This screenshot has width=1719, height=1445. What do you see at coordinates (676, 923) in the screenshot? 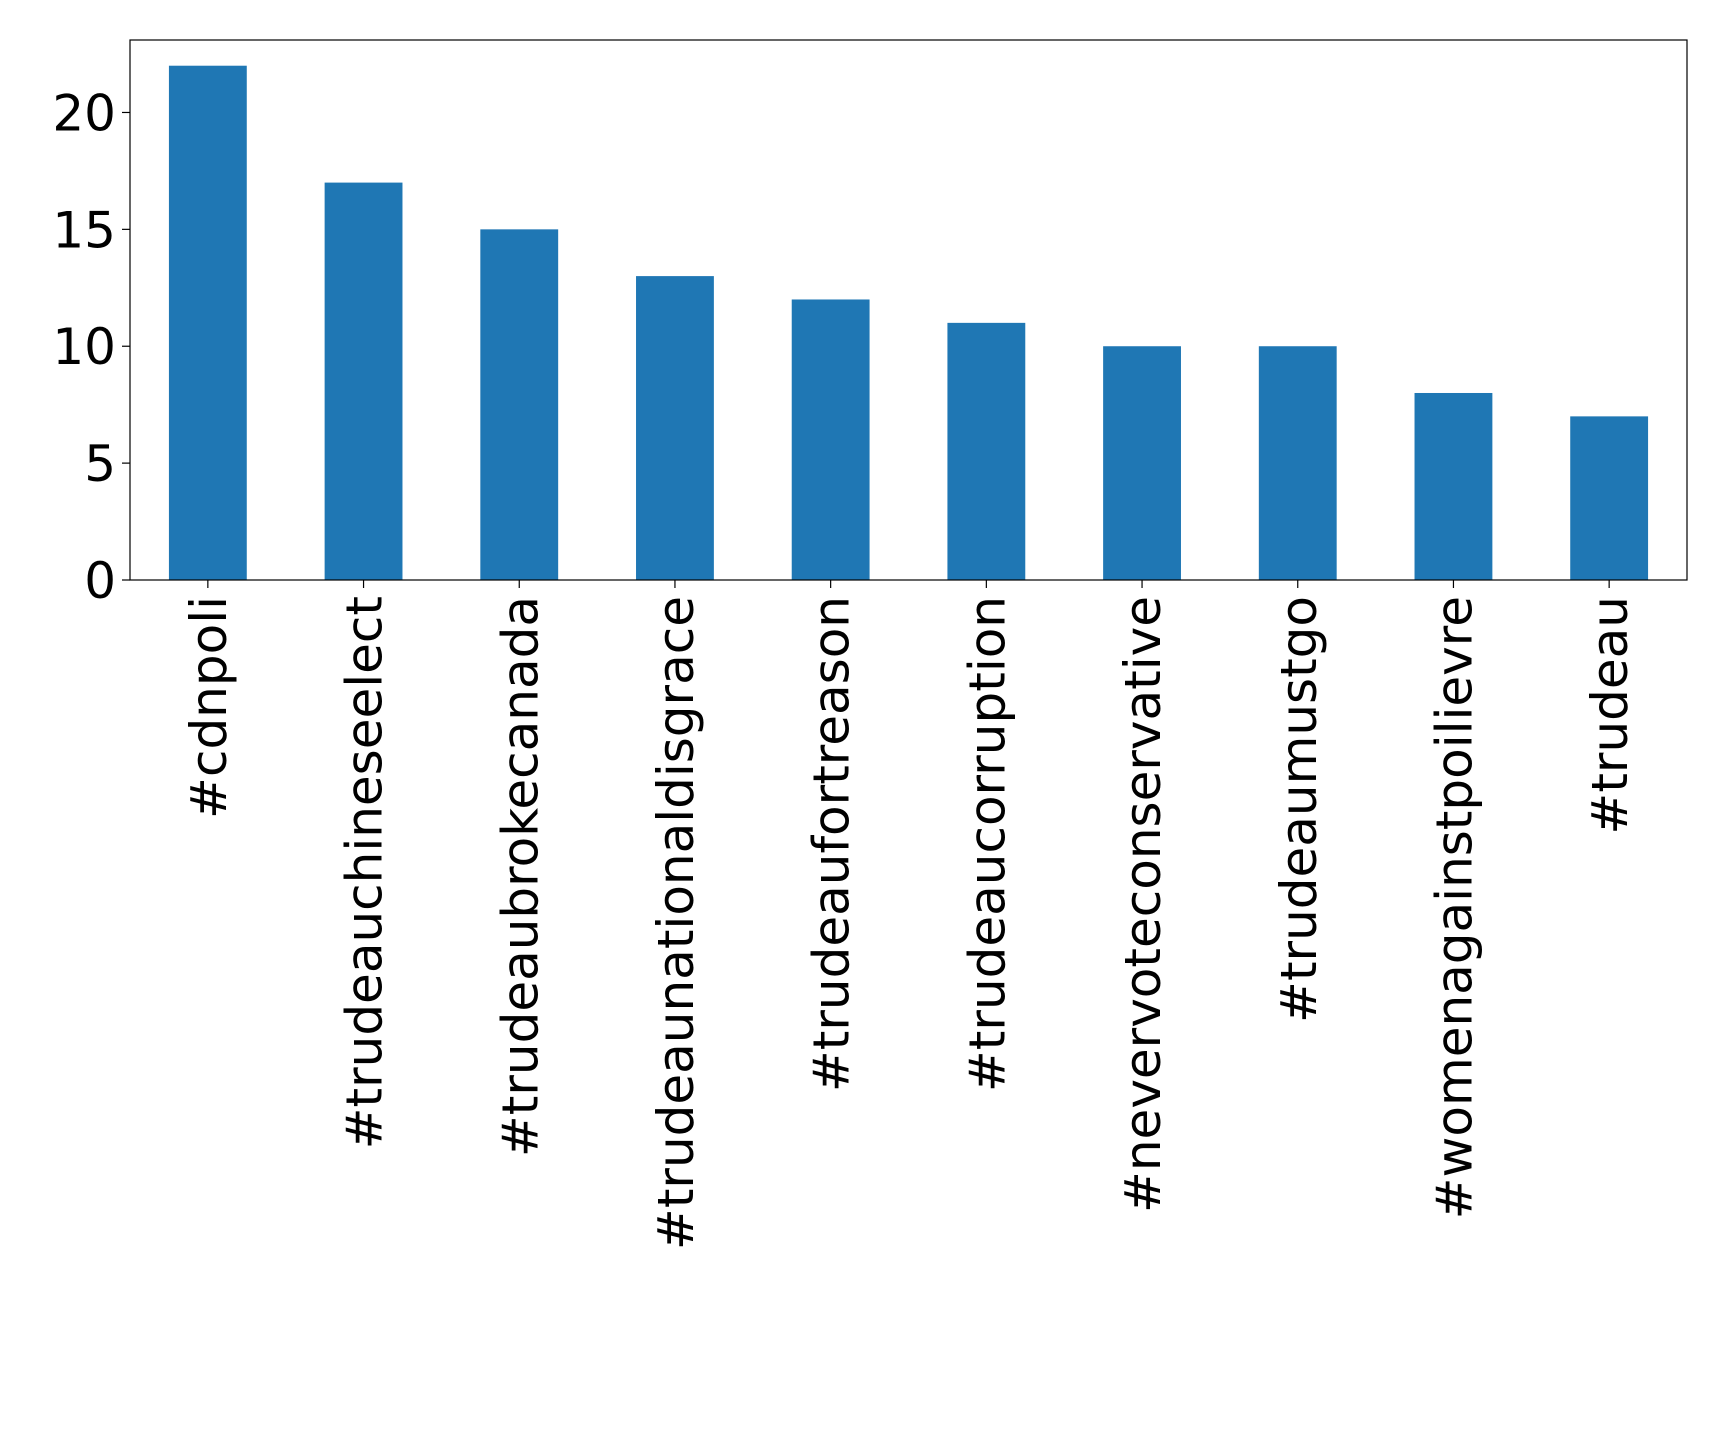
I see `x-tick-label: #trudeaunationaldisgrace` at bounding box center [676, 923].